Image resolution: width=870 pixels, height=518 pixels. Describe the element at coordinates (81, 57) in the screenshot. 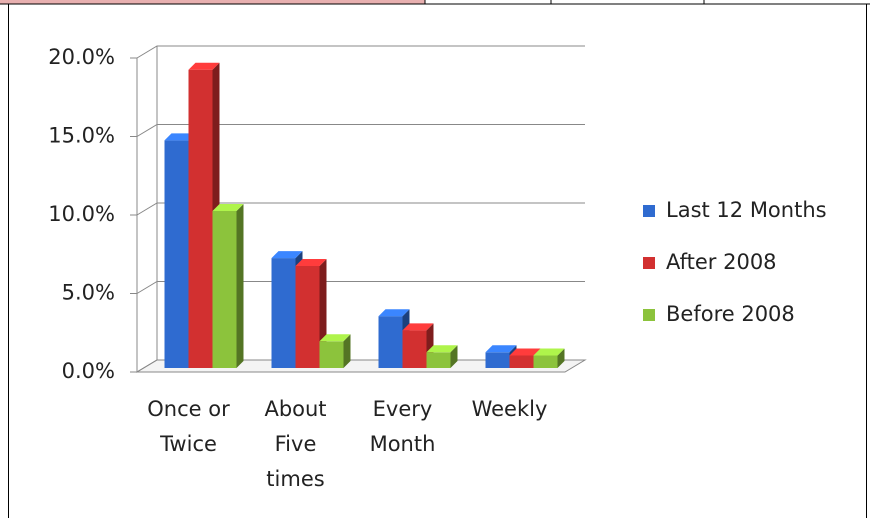

I see `y-tick-label: 20.0%` at that location.